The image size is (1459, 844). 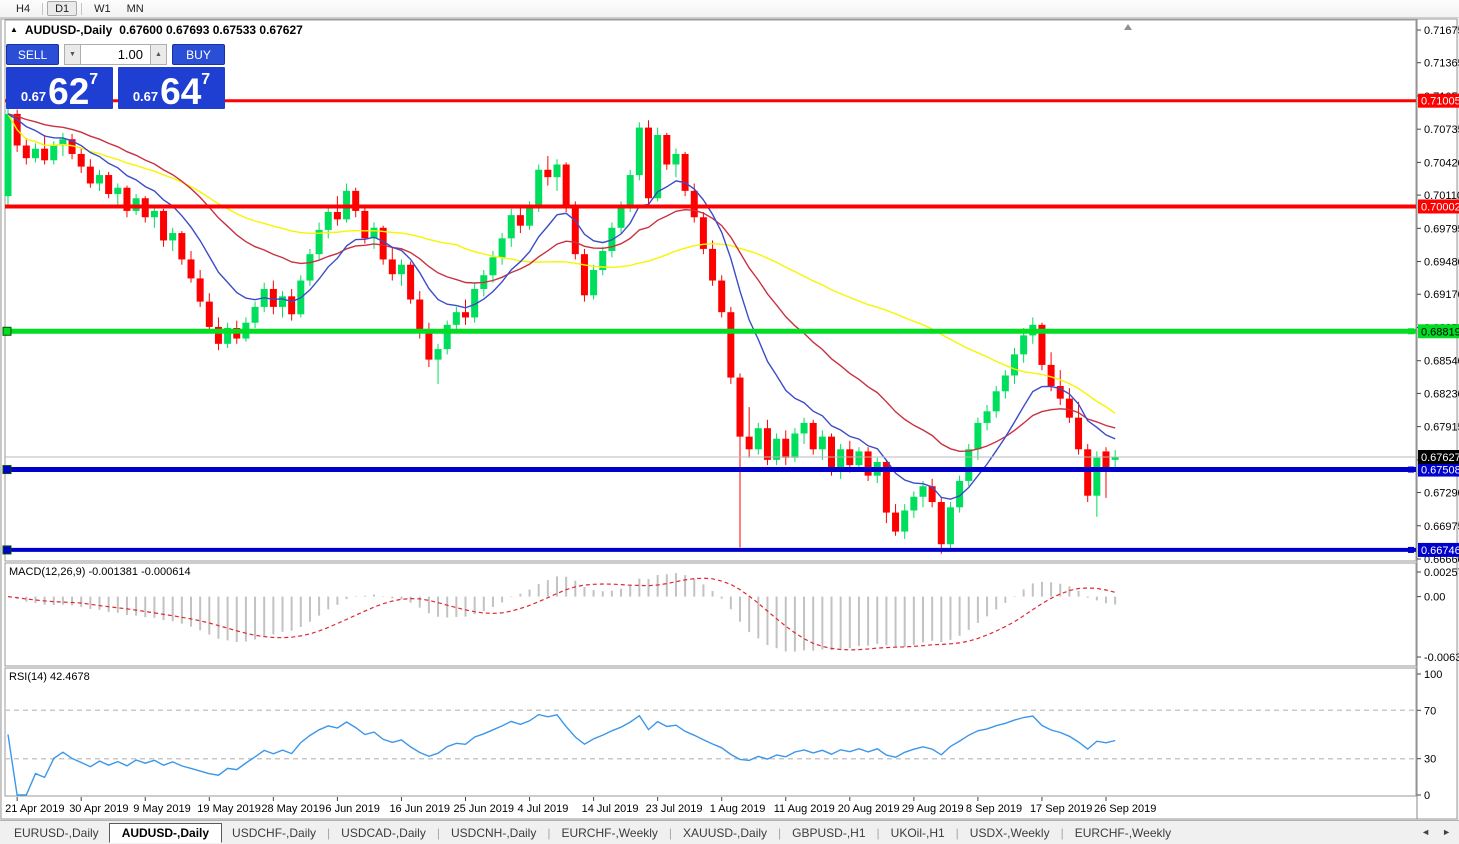 I want to click on sell-price-prefix: 0.67, so click(x=33, y=96).